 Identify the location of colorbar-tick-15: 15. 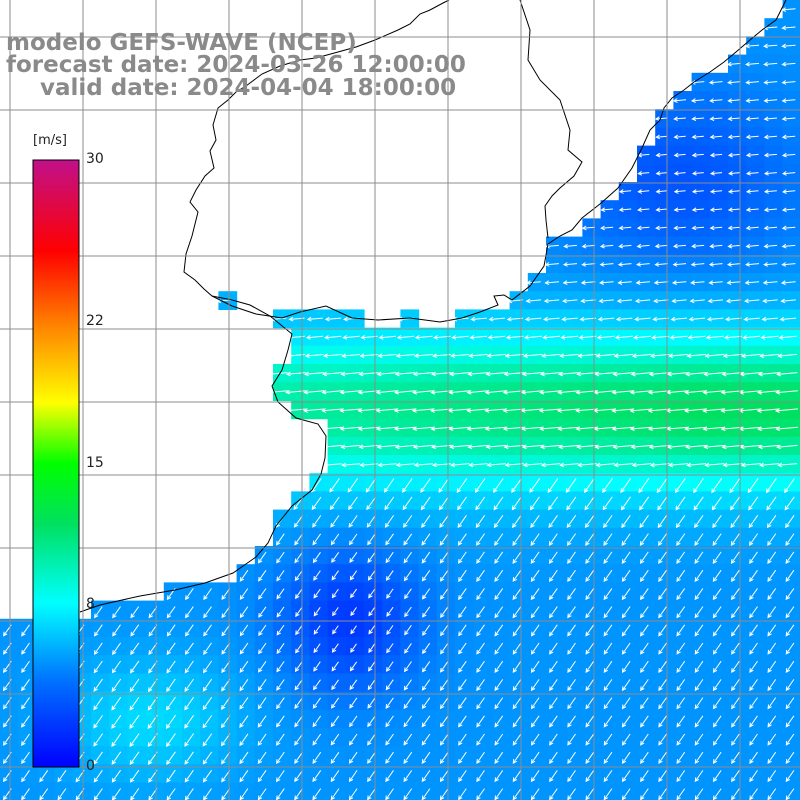
(95, 462).